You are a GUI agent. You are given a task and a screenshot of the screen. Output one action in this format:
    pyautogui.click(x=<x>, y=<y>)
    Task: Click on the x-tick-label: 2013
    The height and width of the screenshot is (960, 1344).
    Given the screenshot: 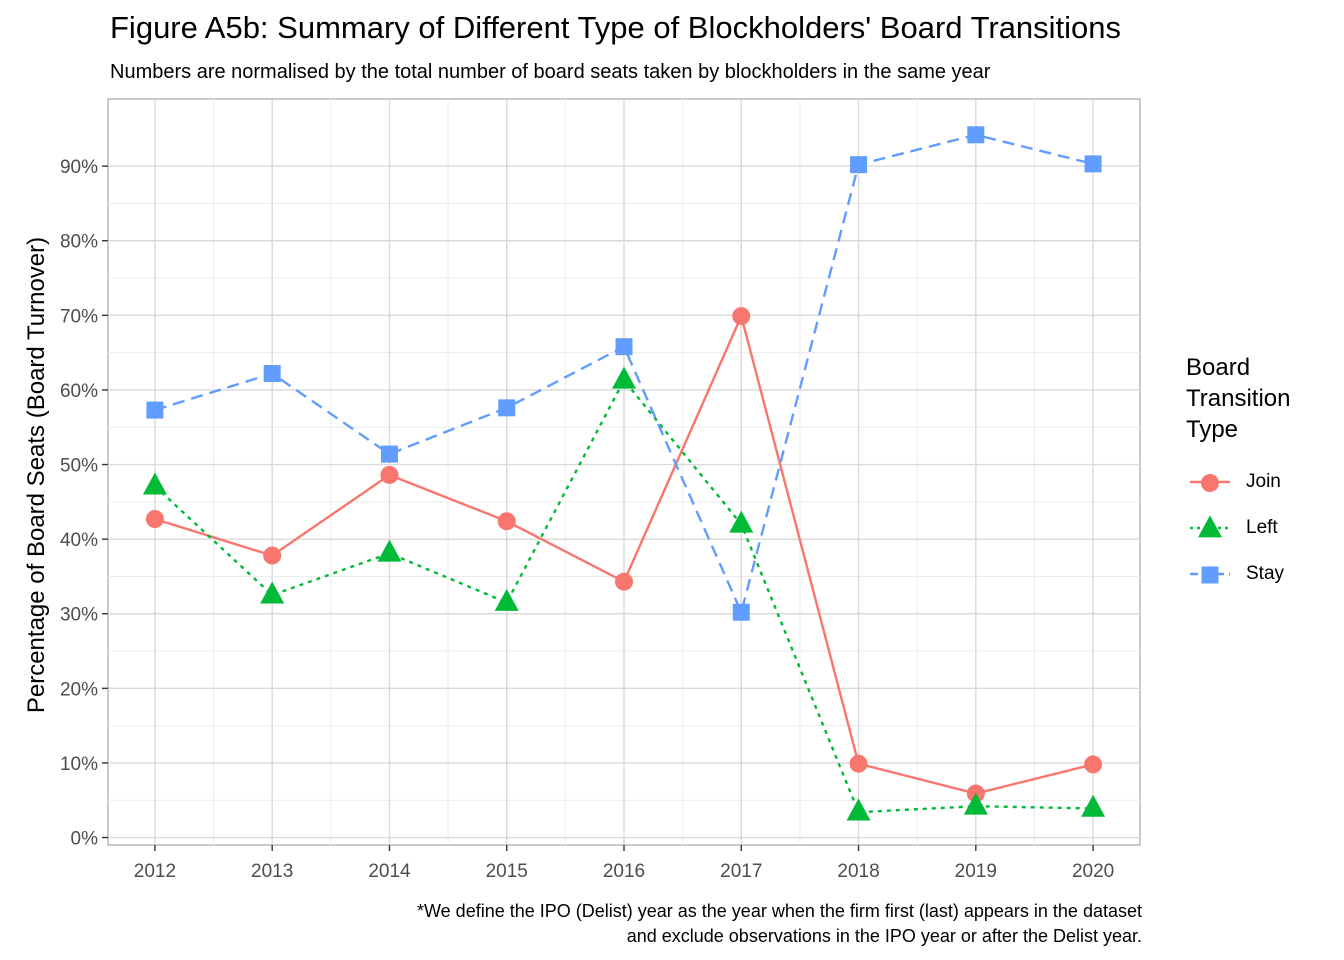 What is the action you would take?
    pyautogui.click(x=272, y=871)
    